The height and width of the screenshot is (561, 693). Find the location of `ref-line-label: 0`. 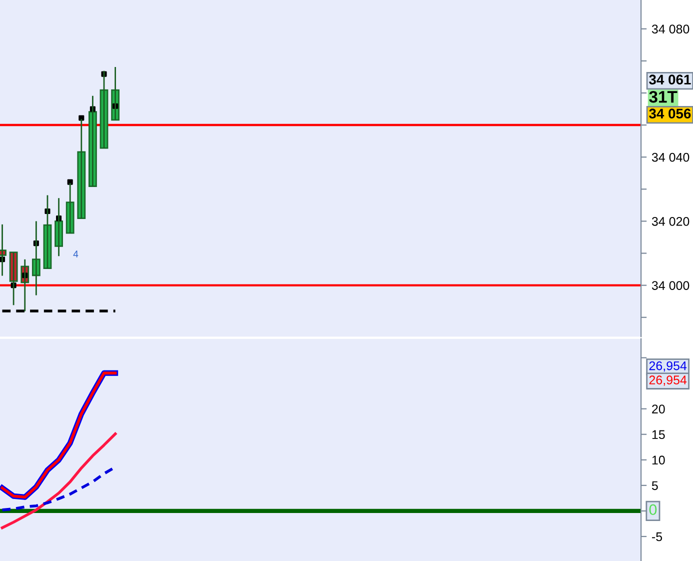

ref-line-label: 0 is located at coordinates (653, 510).